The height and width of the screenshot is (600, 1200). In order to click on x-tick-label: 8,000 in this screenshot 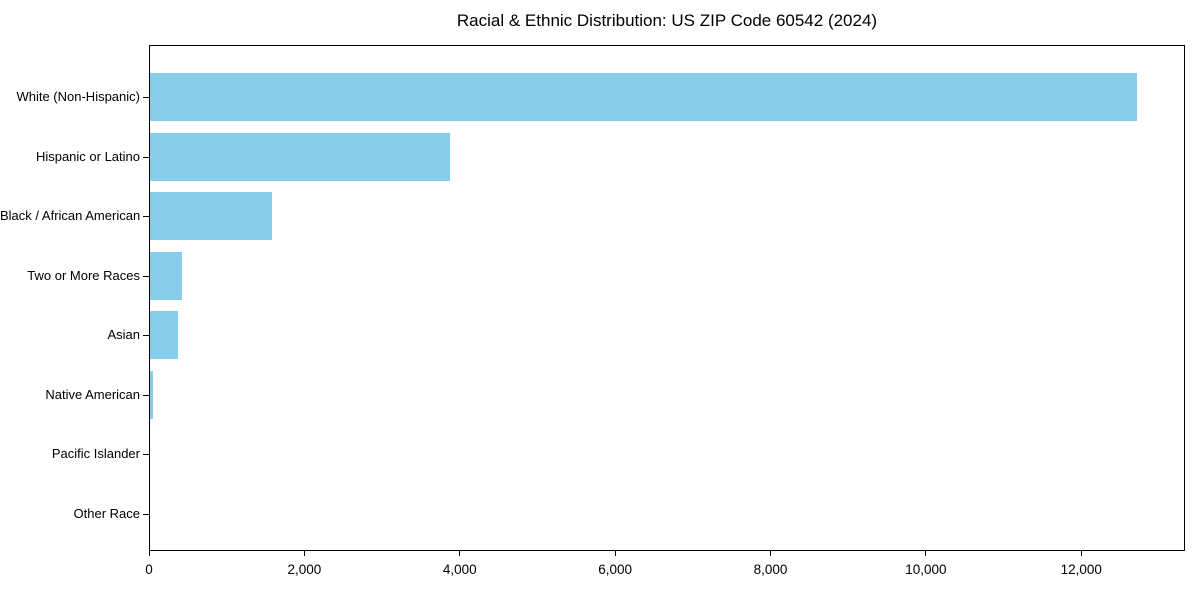, I will do `click(770, 569)`.